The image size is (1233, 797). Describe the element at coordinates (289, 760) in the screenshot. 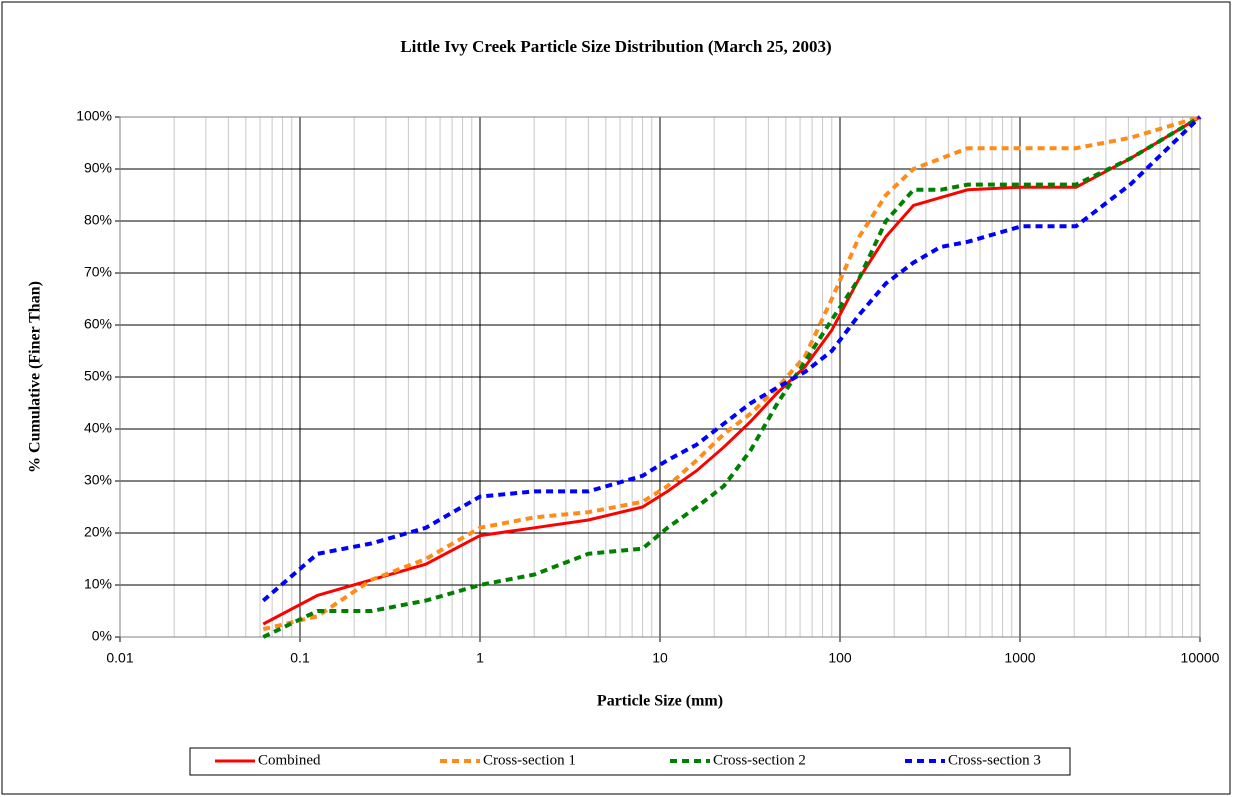

I see `legend-label: Combined` at that location.